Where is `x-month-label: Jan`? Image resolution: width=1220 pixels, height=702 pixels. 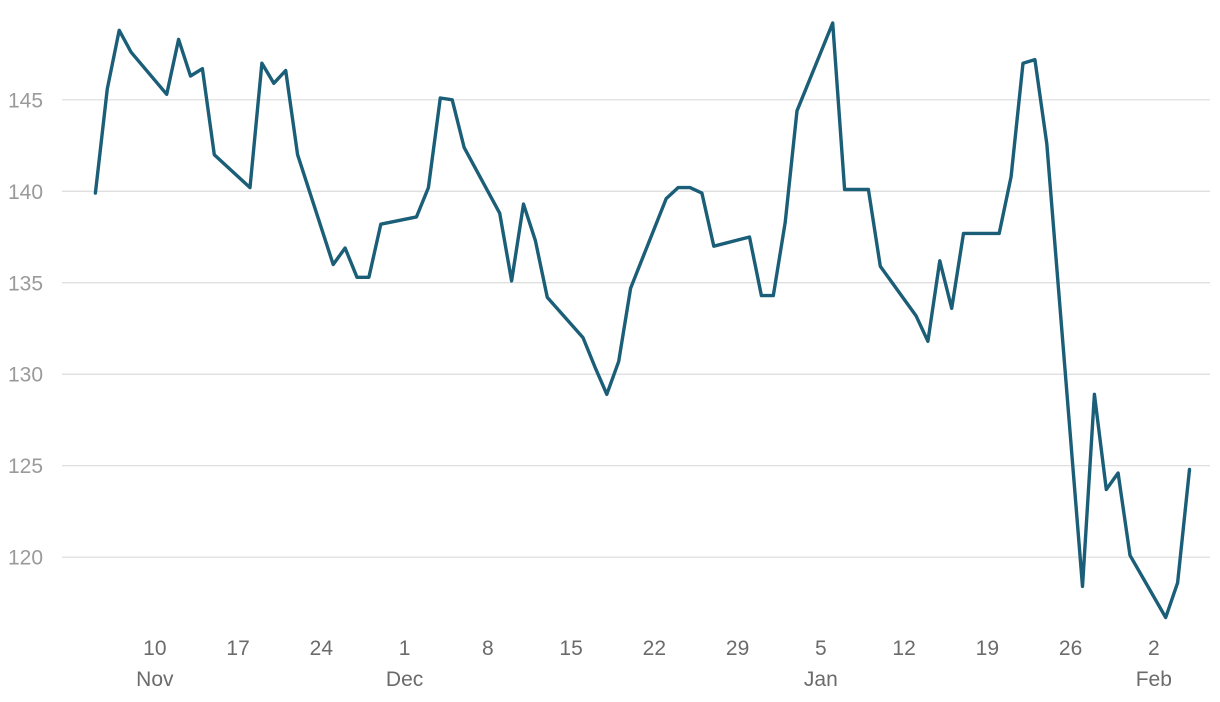
x-month-label: Jan is located at coordinates (821, 679).